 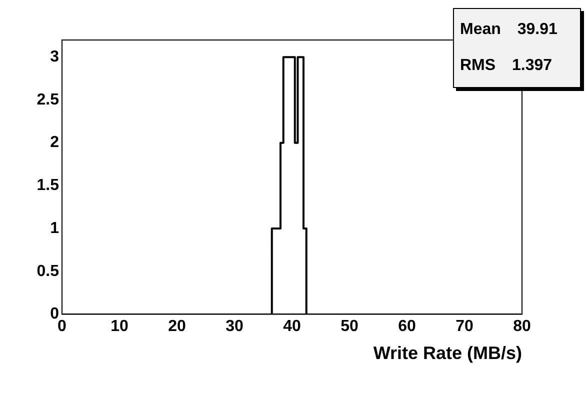 What do you see at coordinates (447, 353) in the screenshot?
I see `x-axis-title: Write Rate (MB/s)` at bounding box center [447, 353].